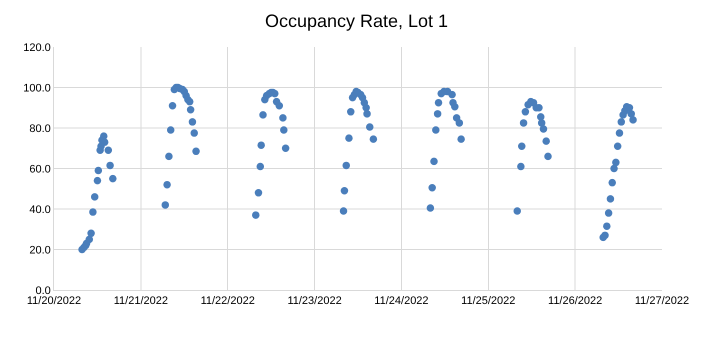 Image resolution: width=713 pixels, height=345 pixels. What do you see at coordinates (401, 301) in the screenshot?
I see `x-tick-label: 11/24/2022` at bounding box center [401, 301].